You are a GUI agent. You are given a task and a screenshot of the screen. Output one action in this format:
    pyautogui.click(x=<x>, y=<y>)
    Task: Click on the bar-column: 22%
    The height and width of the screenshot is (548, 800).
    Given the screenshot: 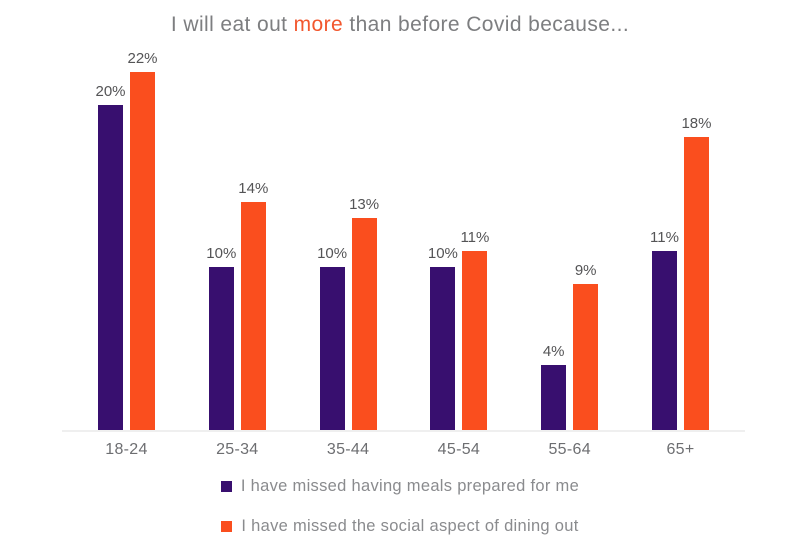 What is the action you would take?
    pyautogui.click(x=142, y=240)
    